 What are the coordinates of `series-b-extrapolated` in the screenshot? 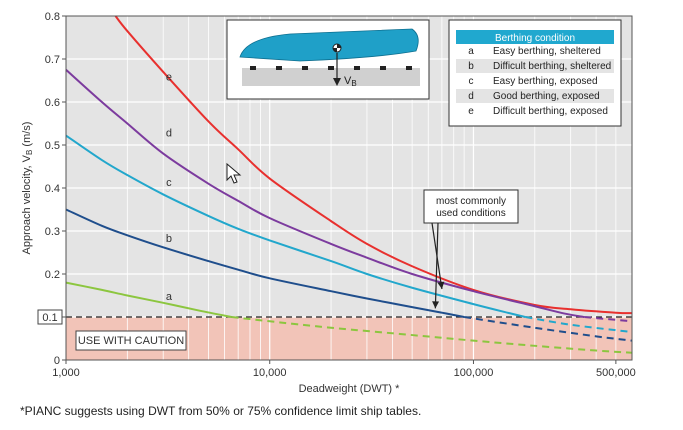 It's located at (548, 329).